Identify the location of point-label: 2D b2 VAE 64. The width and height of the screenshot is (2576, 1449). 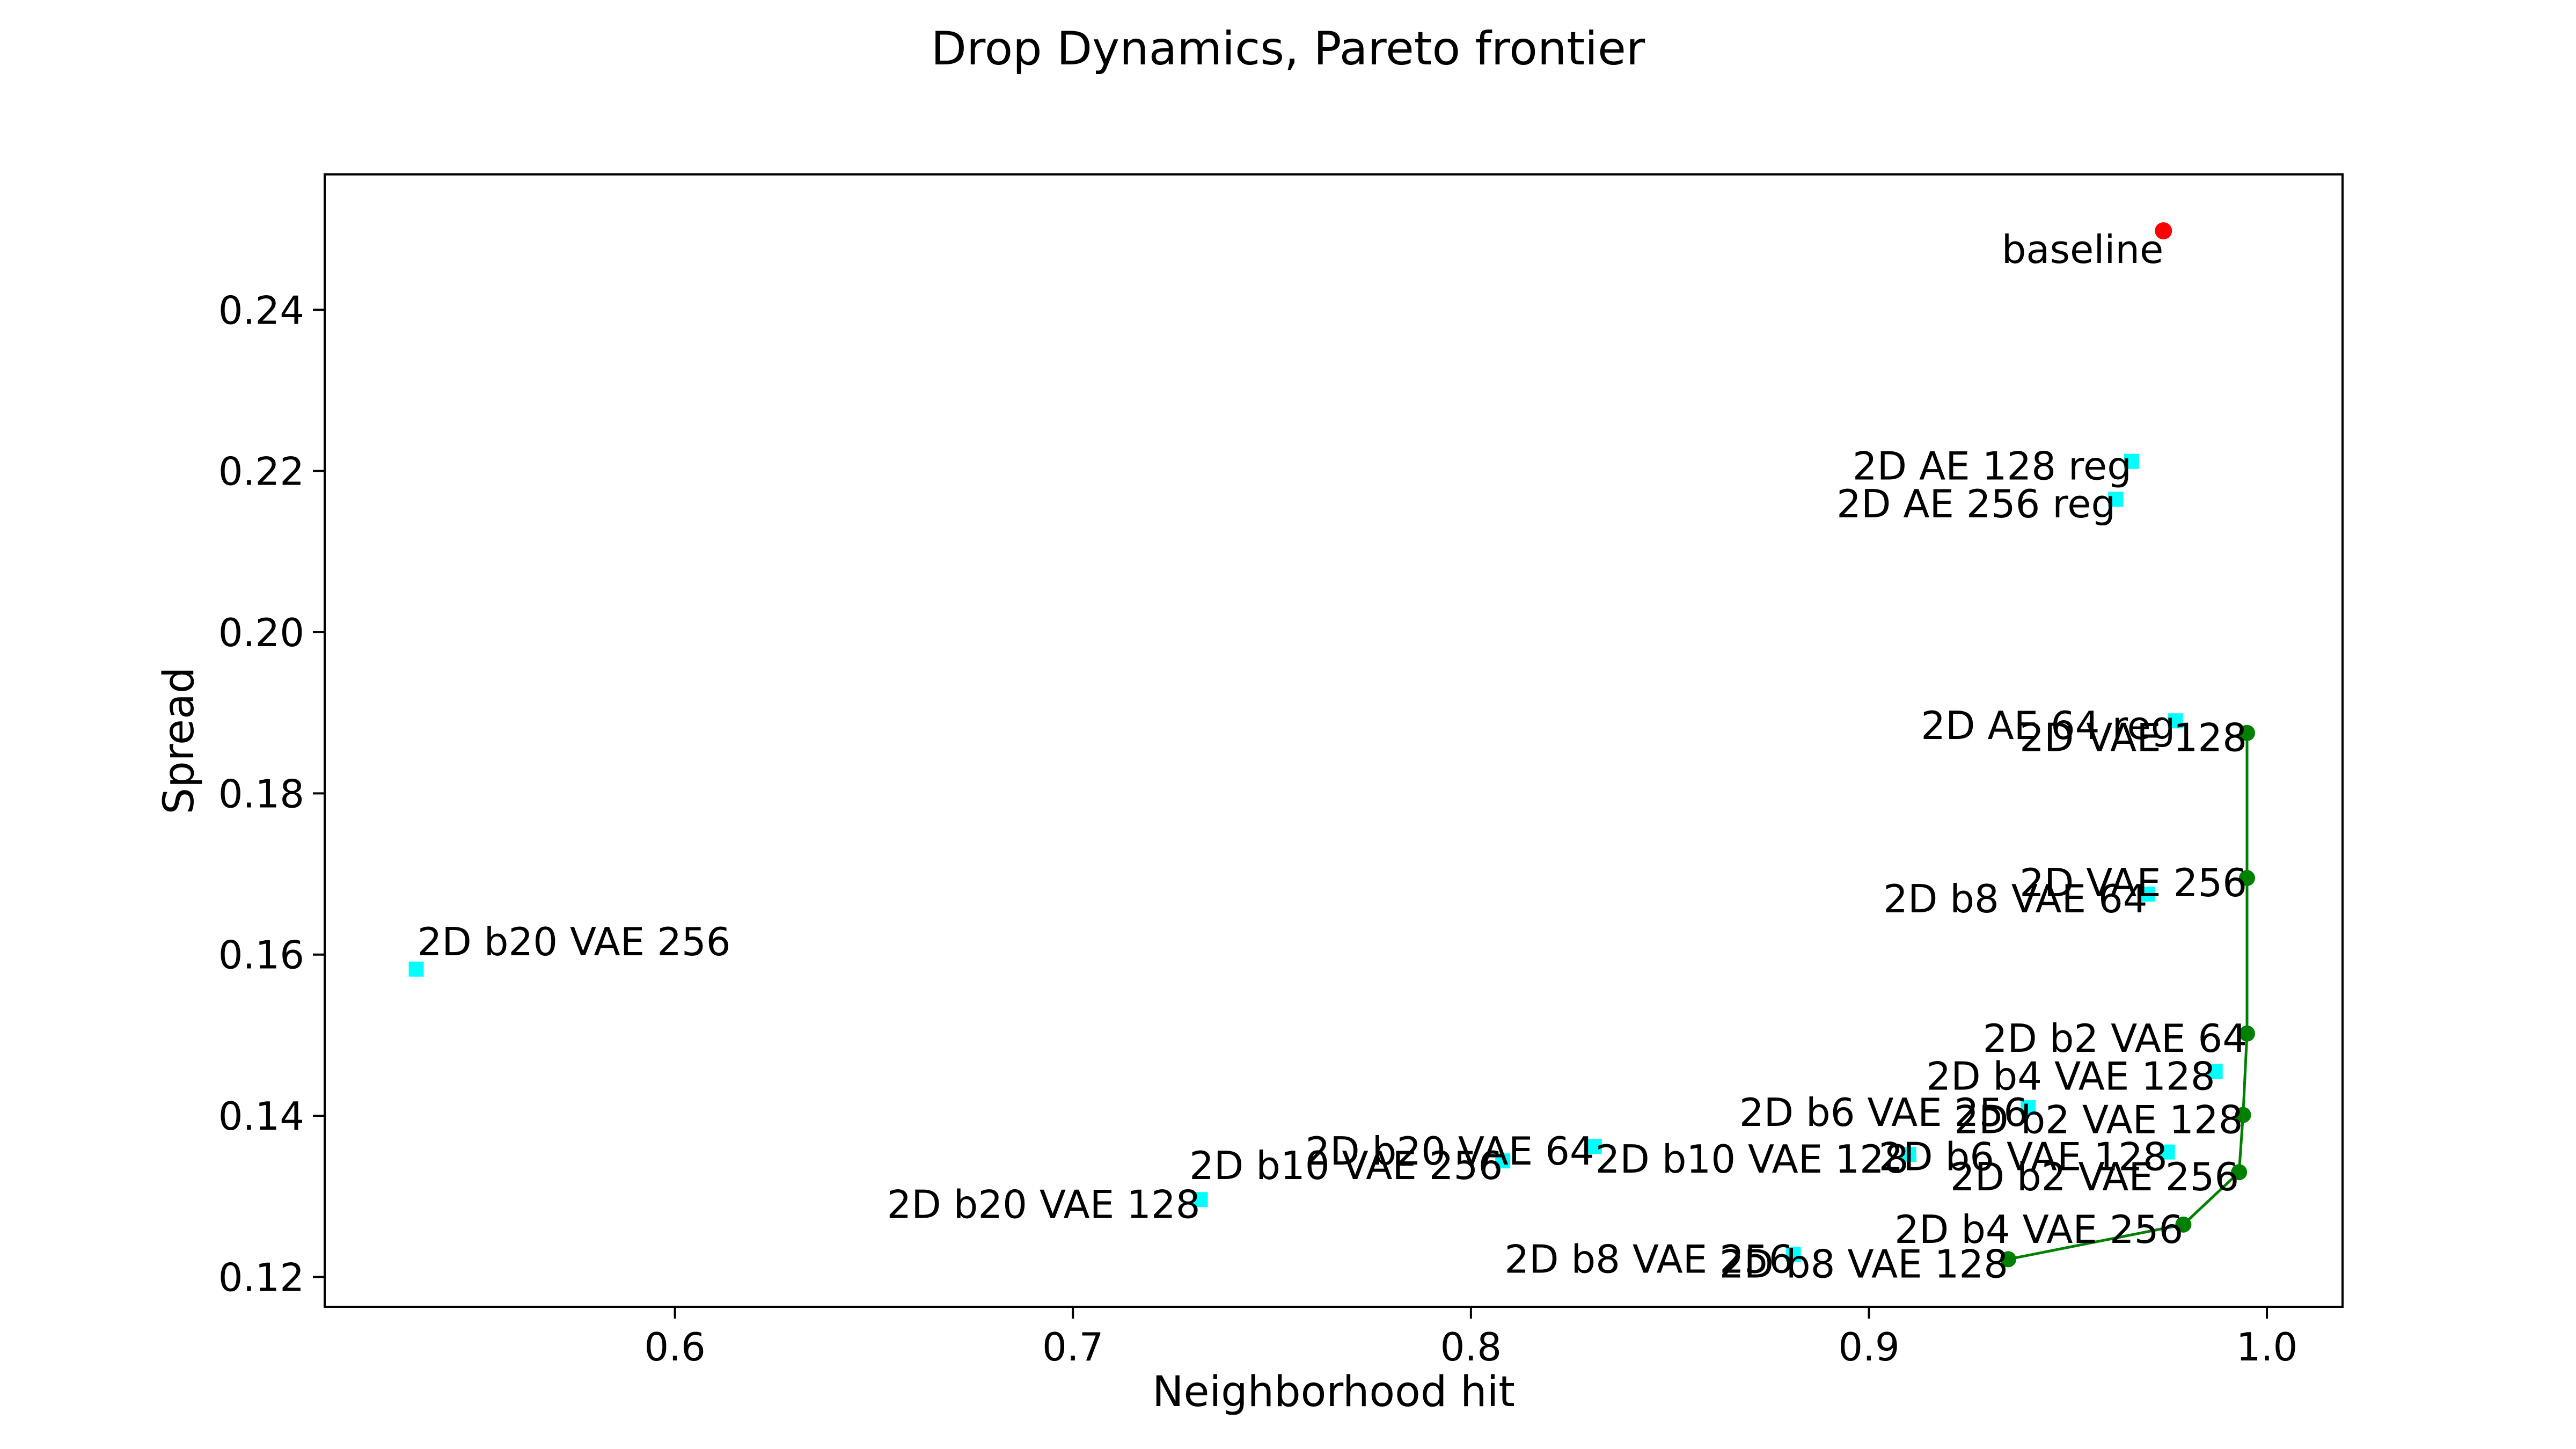
(2115, 1038).